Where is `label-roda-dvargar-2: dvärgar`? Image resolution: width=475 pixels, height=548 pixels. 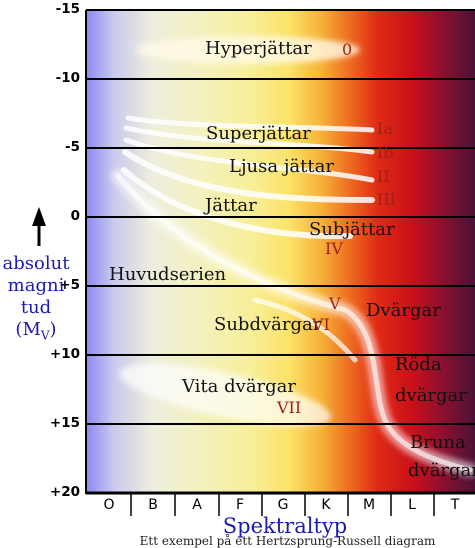
label-roda-dvargar-2: dvärgar is located at coordinates (431, 395).